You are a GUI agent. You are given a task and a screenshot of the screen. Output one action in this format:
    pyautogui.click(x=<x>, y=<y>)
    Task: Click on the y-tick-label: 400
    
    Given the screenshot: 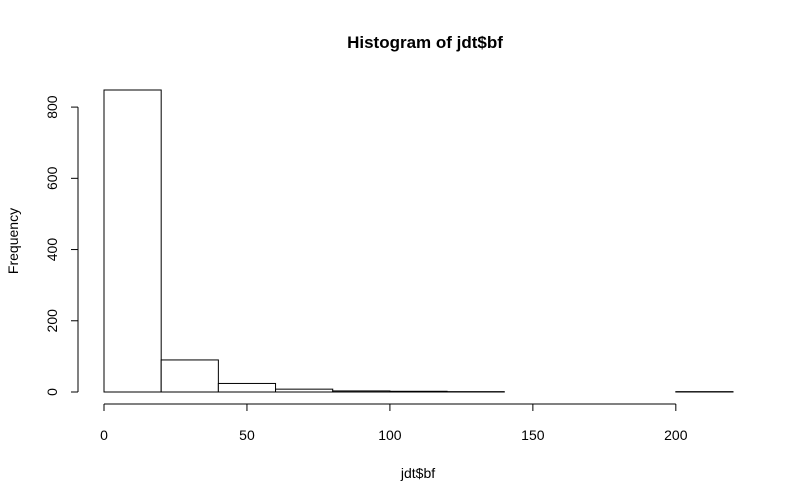 What is the action you would take?
    pyautogui.click(x=52, y=250)
    